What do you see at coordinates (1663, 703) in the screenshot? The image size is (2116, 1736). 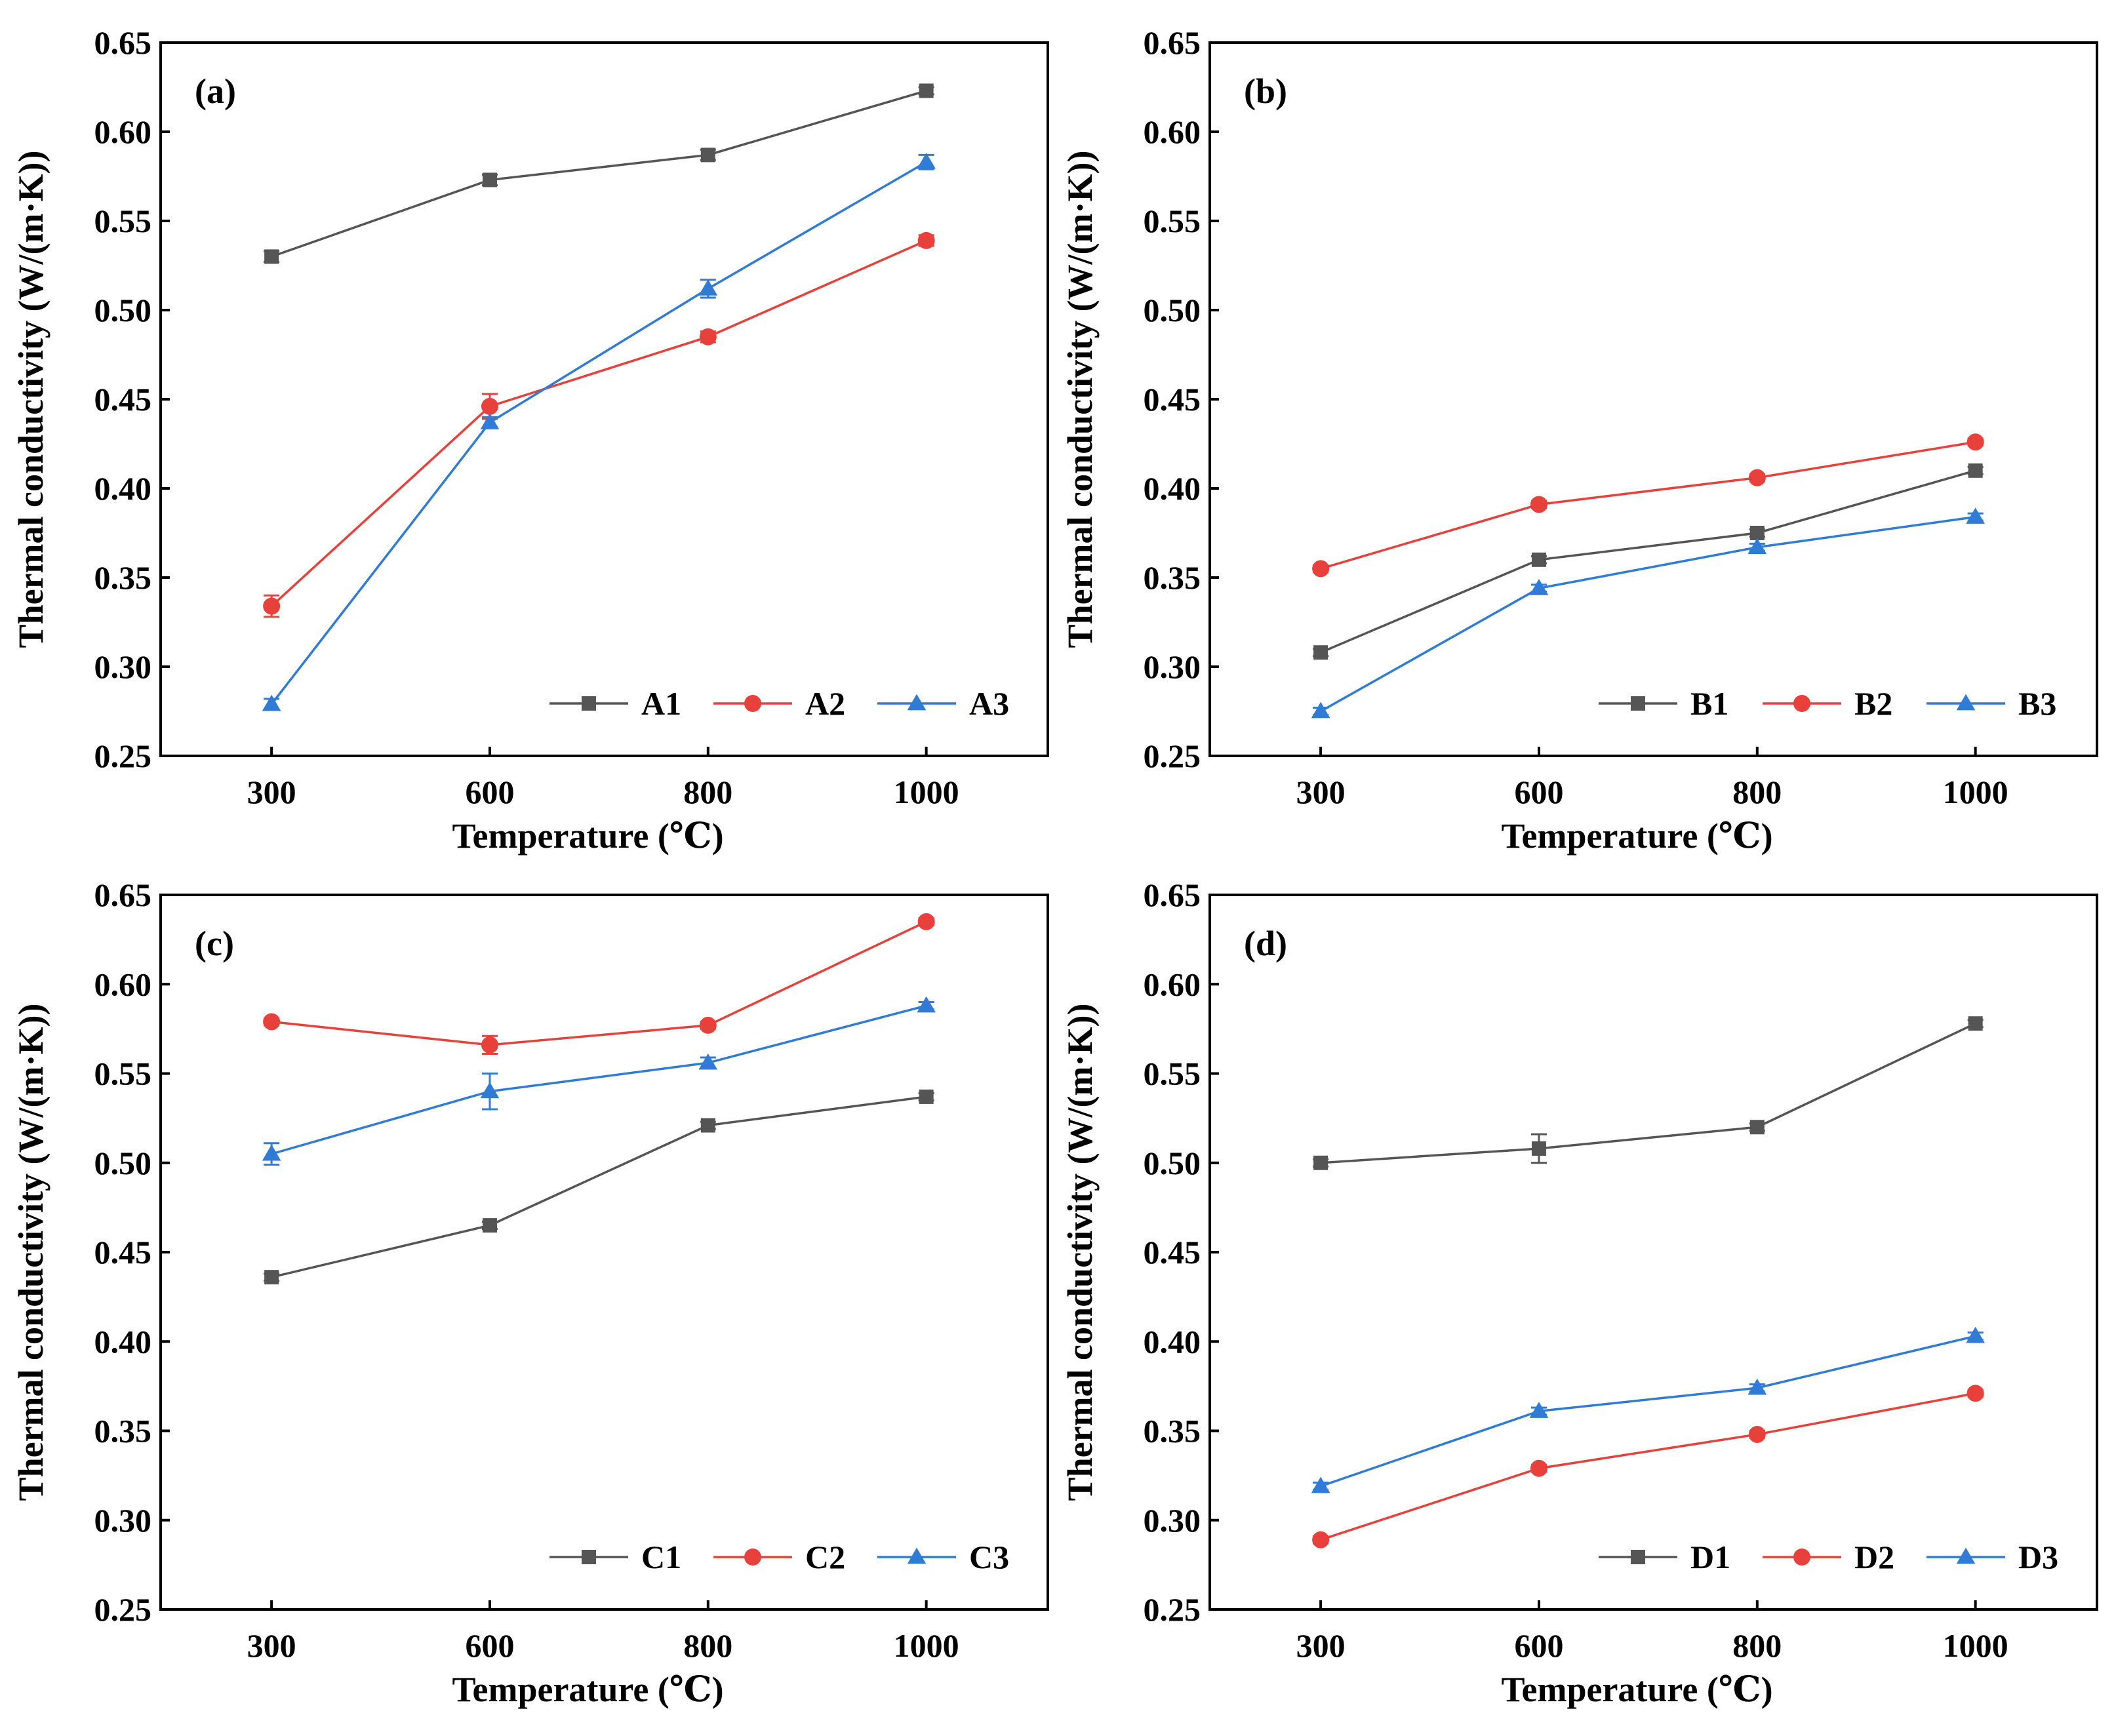 I see `legend-entry-B1: B1` at bounding box center [1663, 703].